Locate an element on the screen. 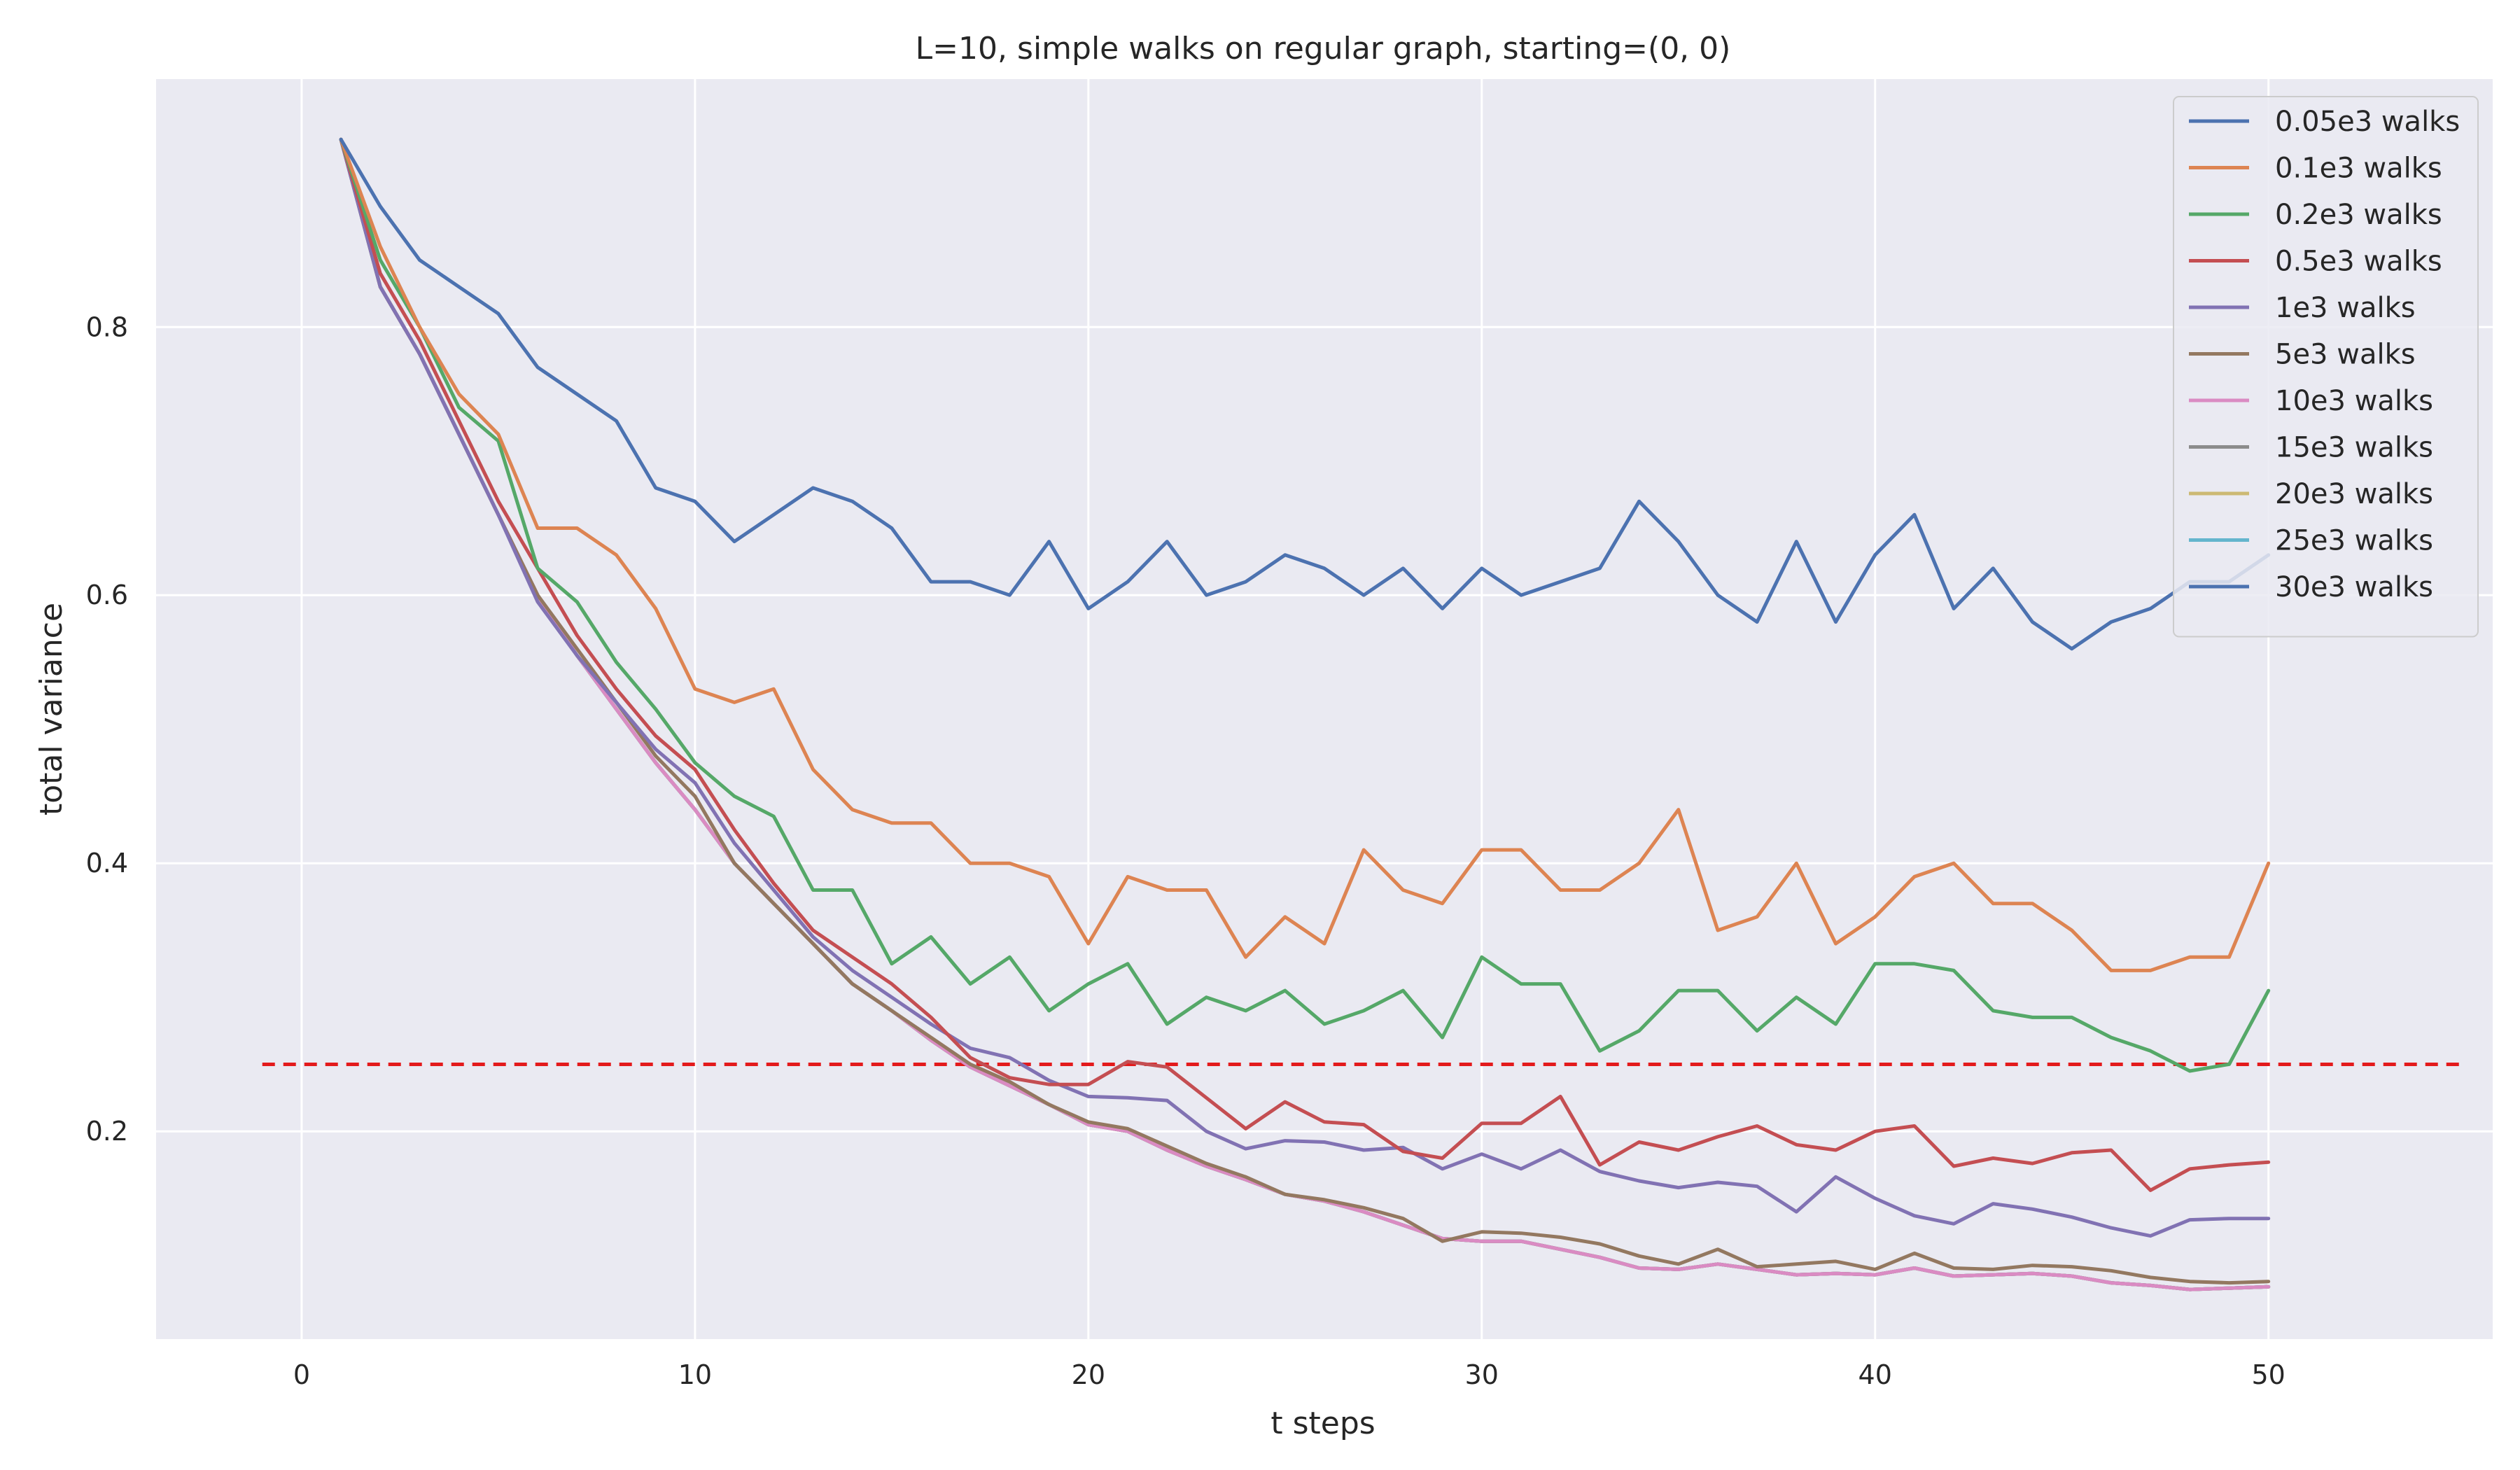 Image resolution: width=2520 pixels, height=1470 pixels. legend-label-4: 1e3 walks is located at coordinates (2345, 308).